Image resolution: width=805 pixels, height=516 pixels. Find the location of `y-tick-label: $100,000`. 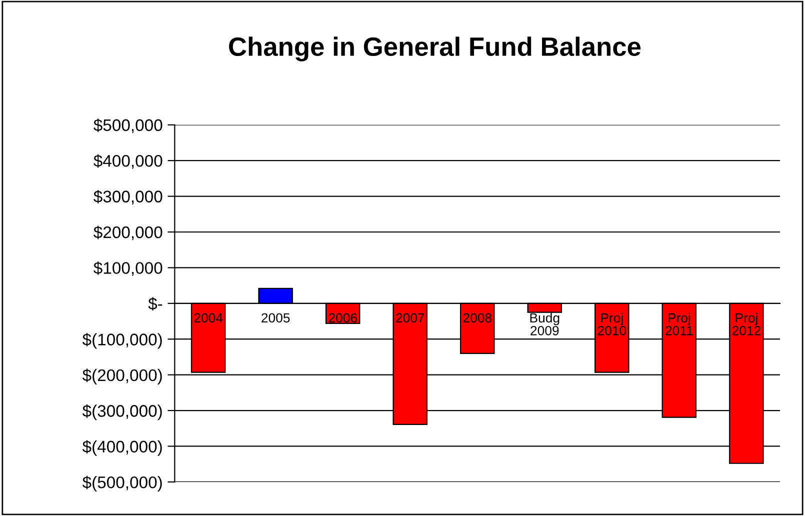

y-tick-label: $100,000 is located at coordinates (128, 268).